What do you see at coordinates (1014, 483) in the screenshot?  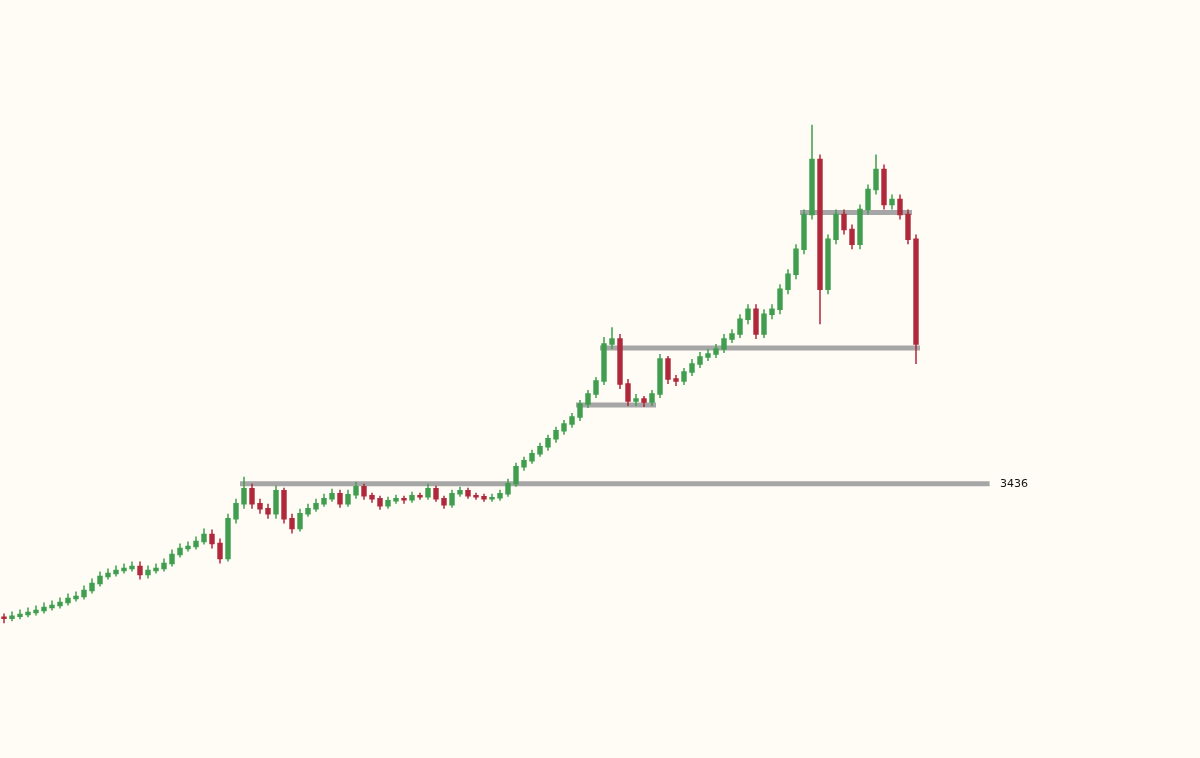 I see `text: 3436` at bounding box center [1014, 483].